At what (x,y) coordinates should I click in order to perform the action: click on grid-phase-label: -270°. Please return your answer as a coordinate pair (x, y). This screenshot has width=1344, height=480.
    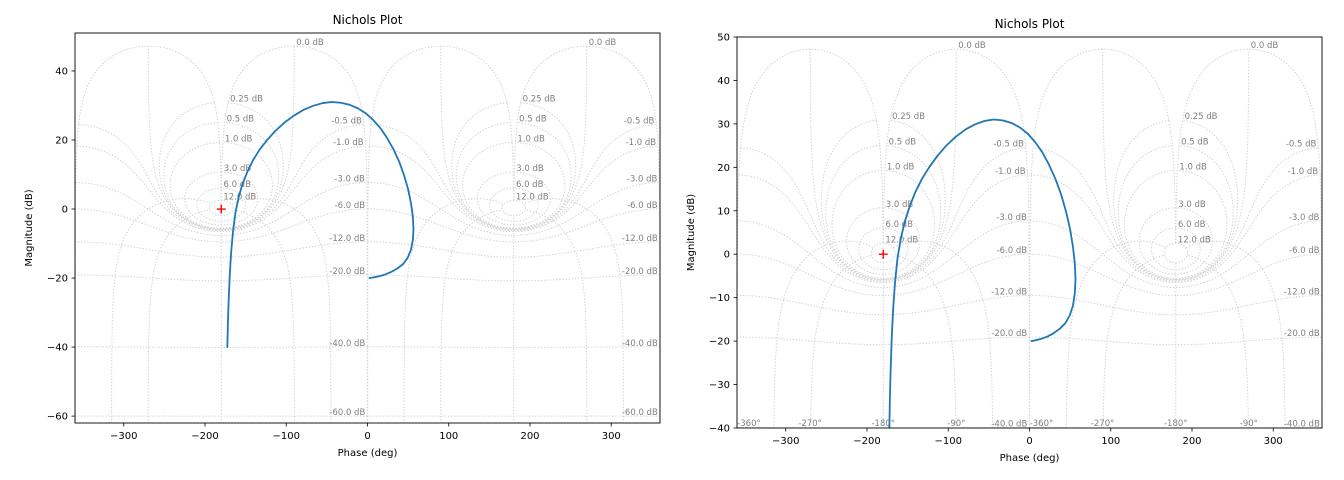
    Looking at the image, I should click on (810, 424).